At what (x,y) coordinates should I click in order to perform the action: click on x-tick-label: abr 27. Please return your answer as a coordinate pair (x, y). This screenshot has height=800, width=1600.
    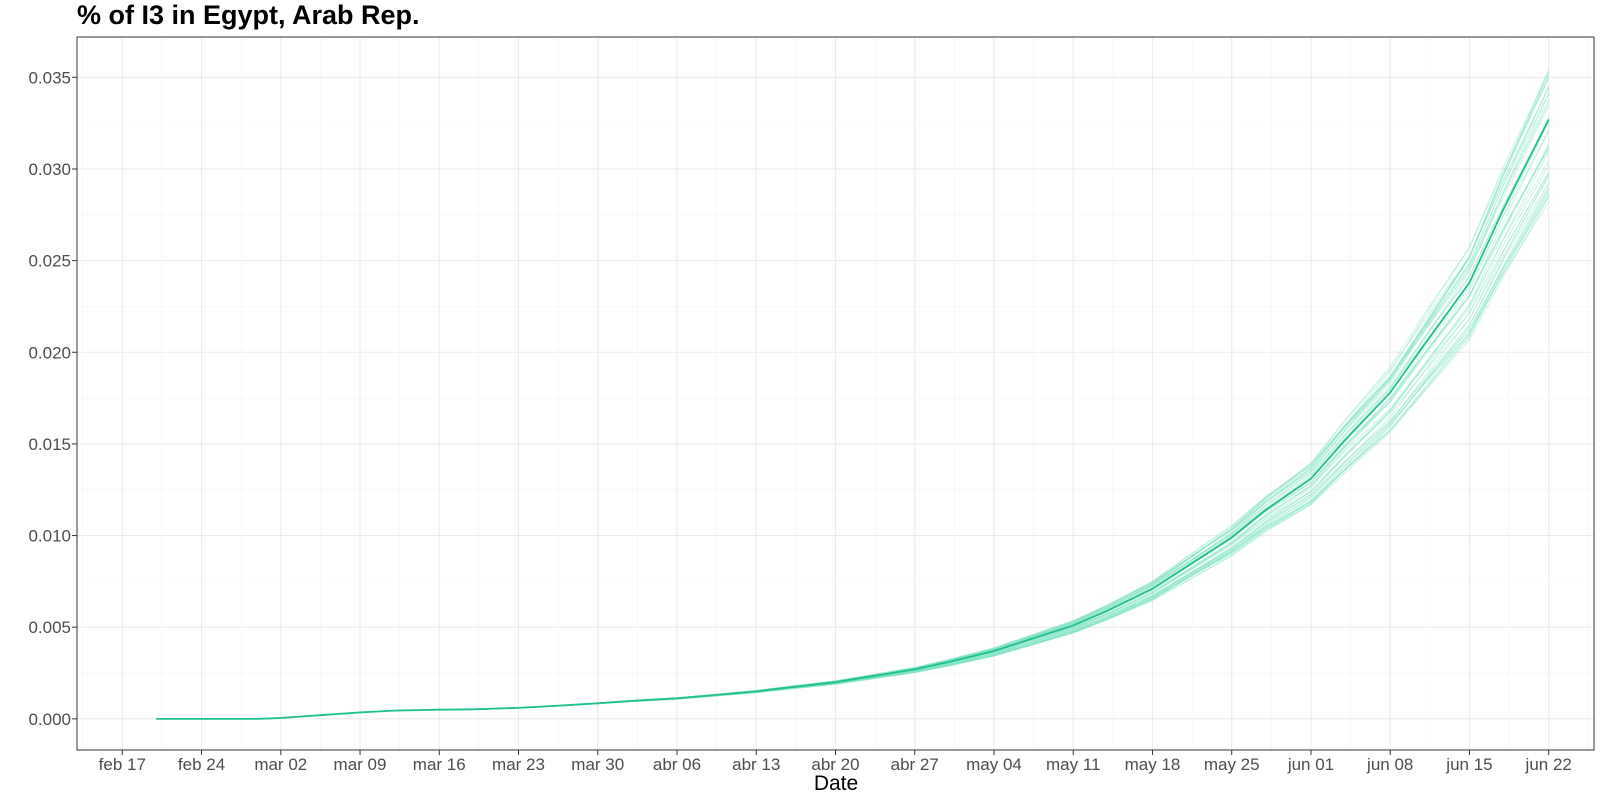
    Looking at the image, I should click on (915, 764).